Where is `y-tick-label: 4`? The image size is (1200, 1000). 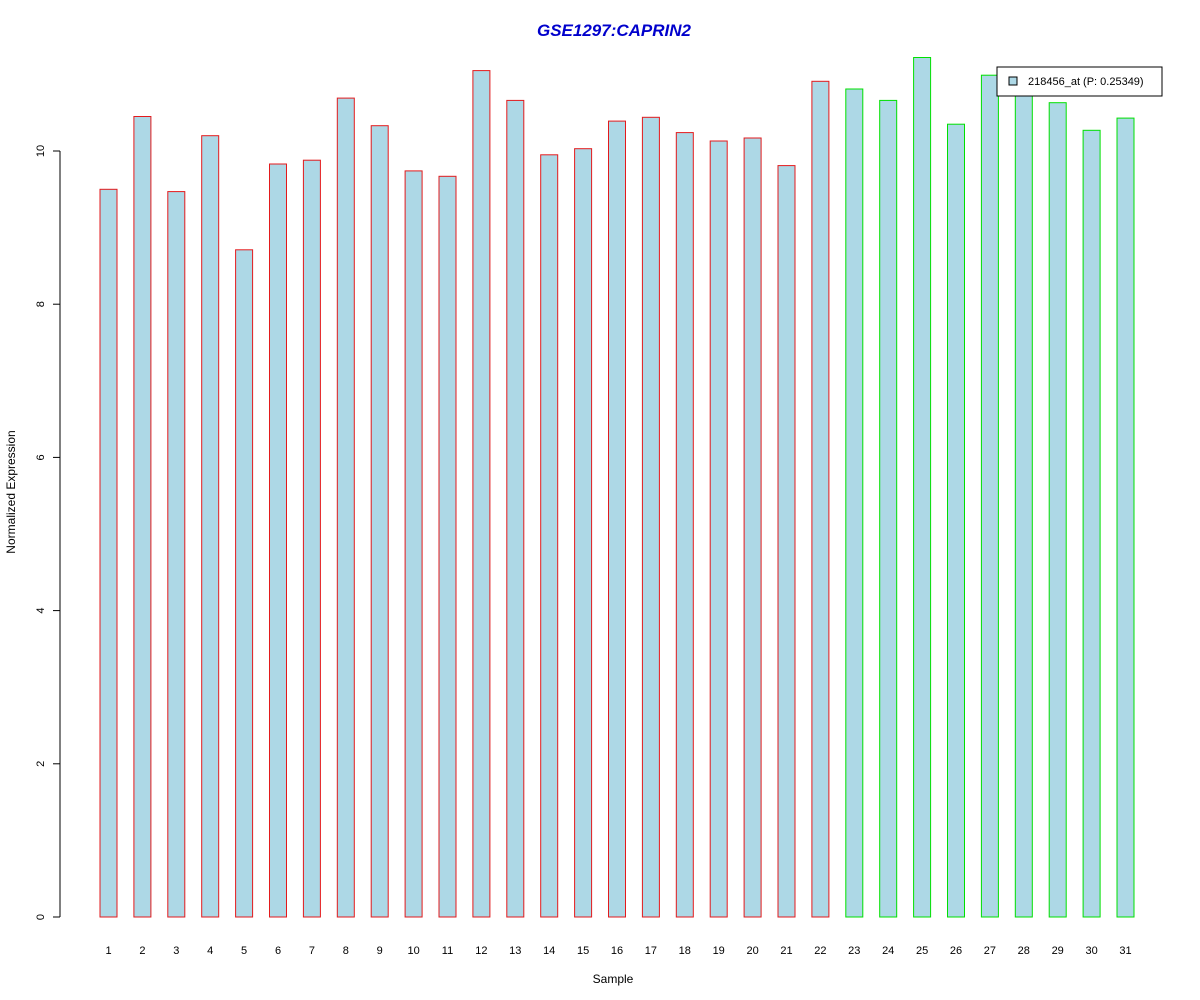
y-tick-label: 4 is located at coordinates (41, 611).